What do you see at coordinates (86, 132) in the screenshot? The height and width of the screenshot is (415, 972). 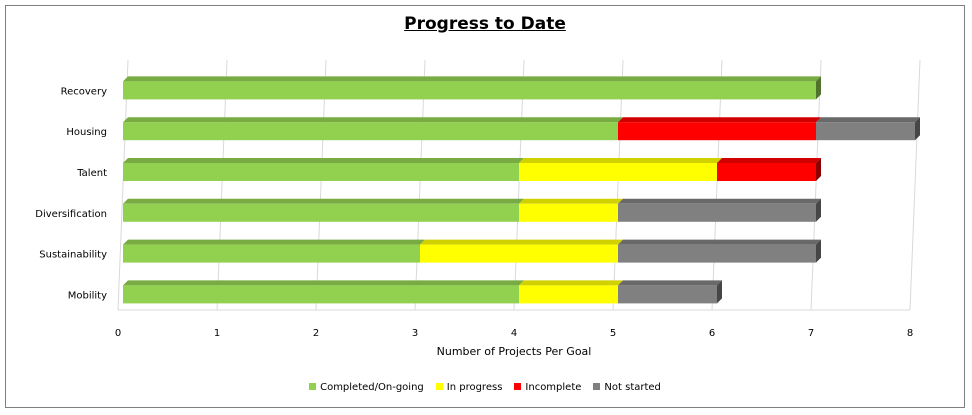 I see `category-label: Housing` at bounding box center [86, 132].